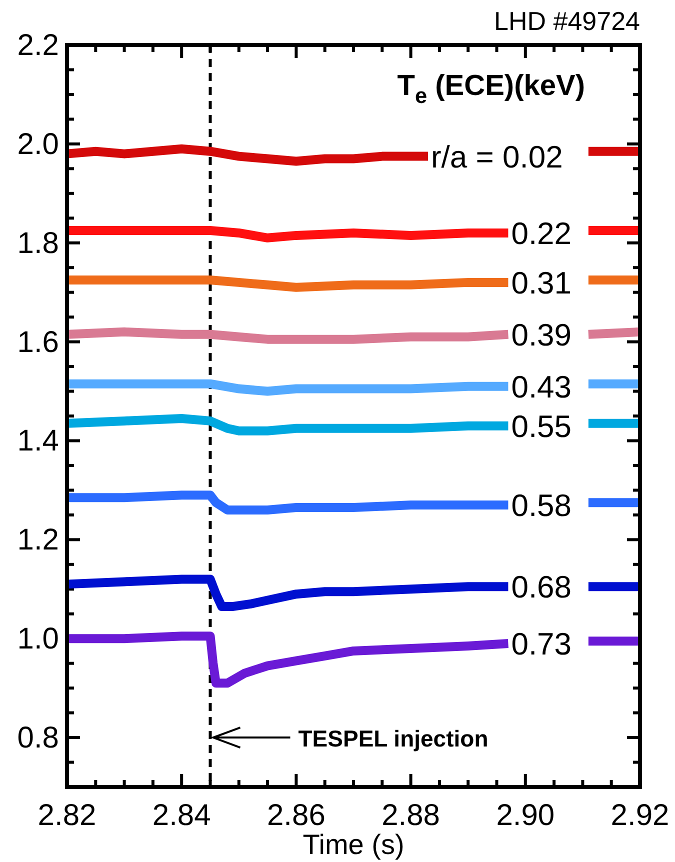 The height and width of the screenshot is (862, 675). Describe the element at coordinates (541, 426) in the screenshot. I see `series-label: 0.55` at that location.